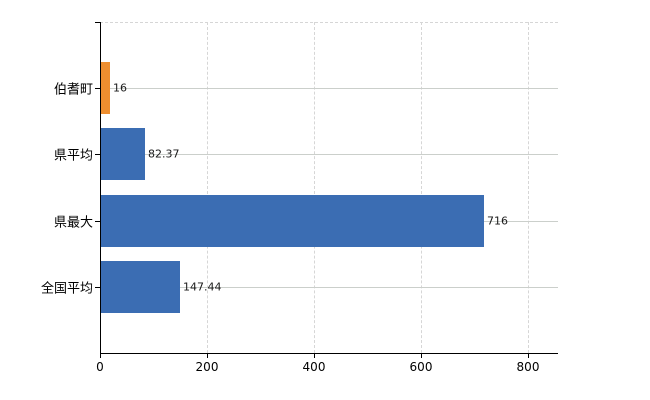 This screenshot has width=650, height=400. Describe the element at coordinates (421, 367) in the screenshot. I see `x-axis-tick-label: 600` at that location.